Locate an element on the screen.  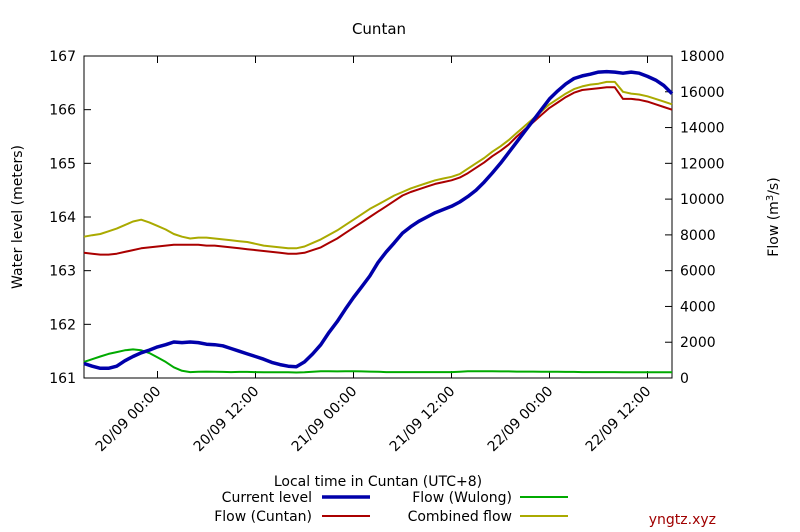
legend-label-current-level: Current level is located at coordinates (267, 498).